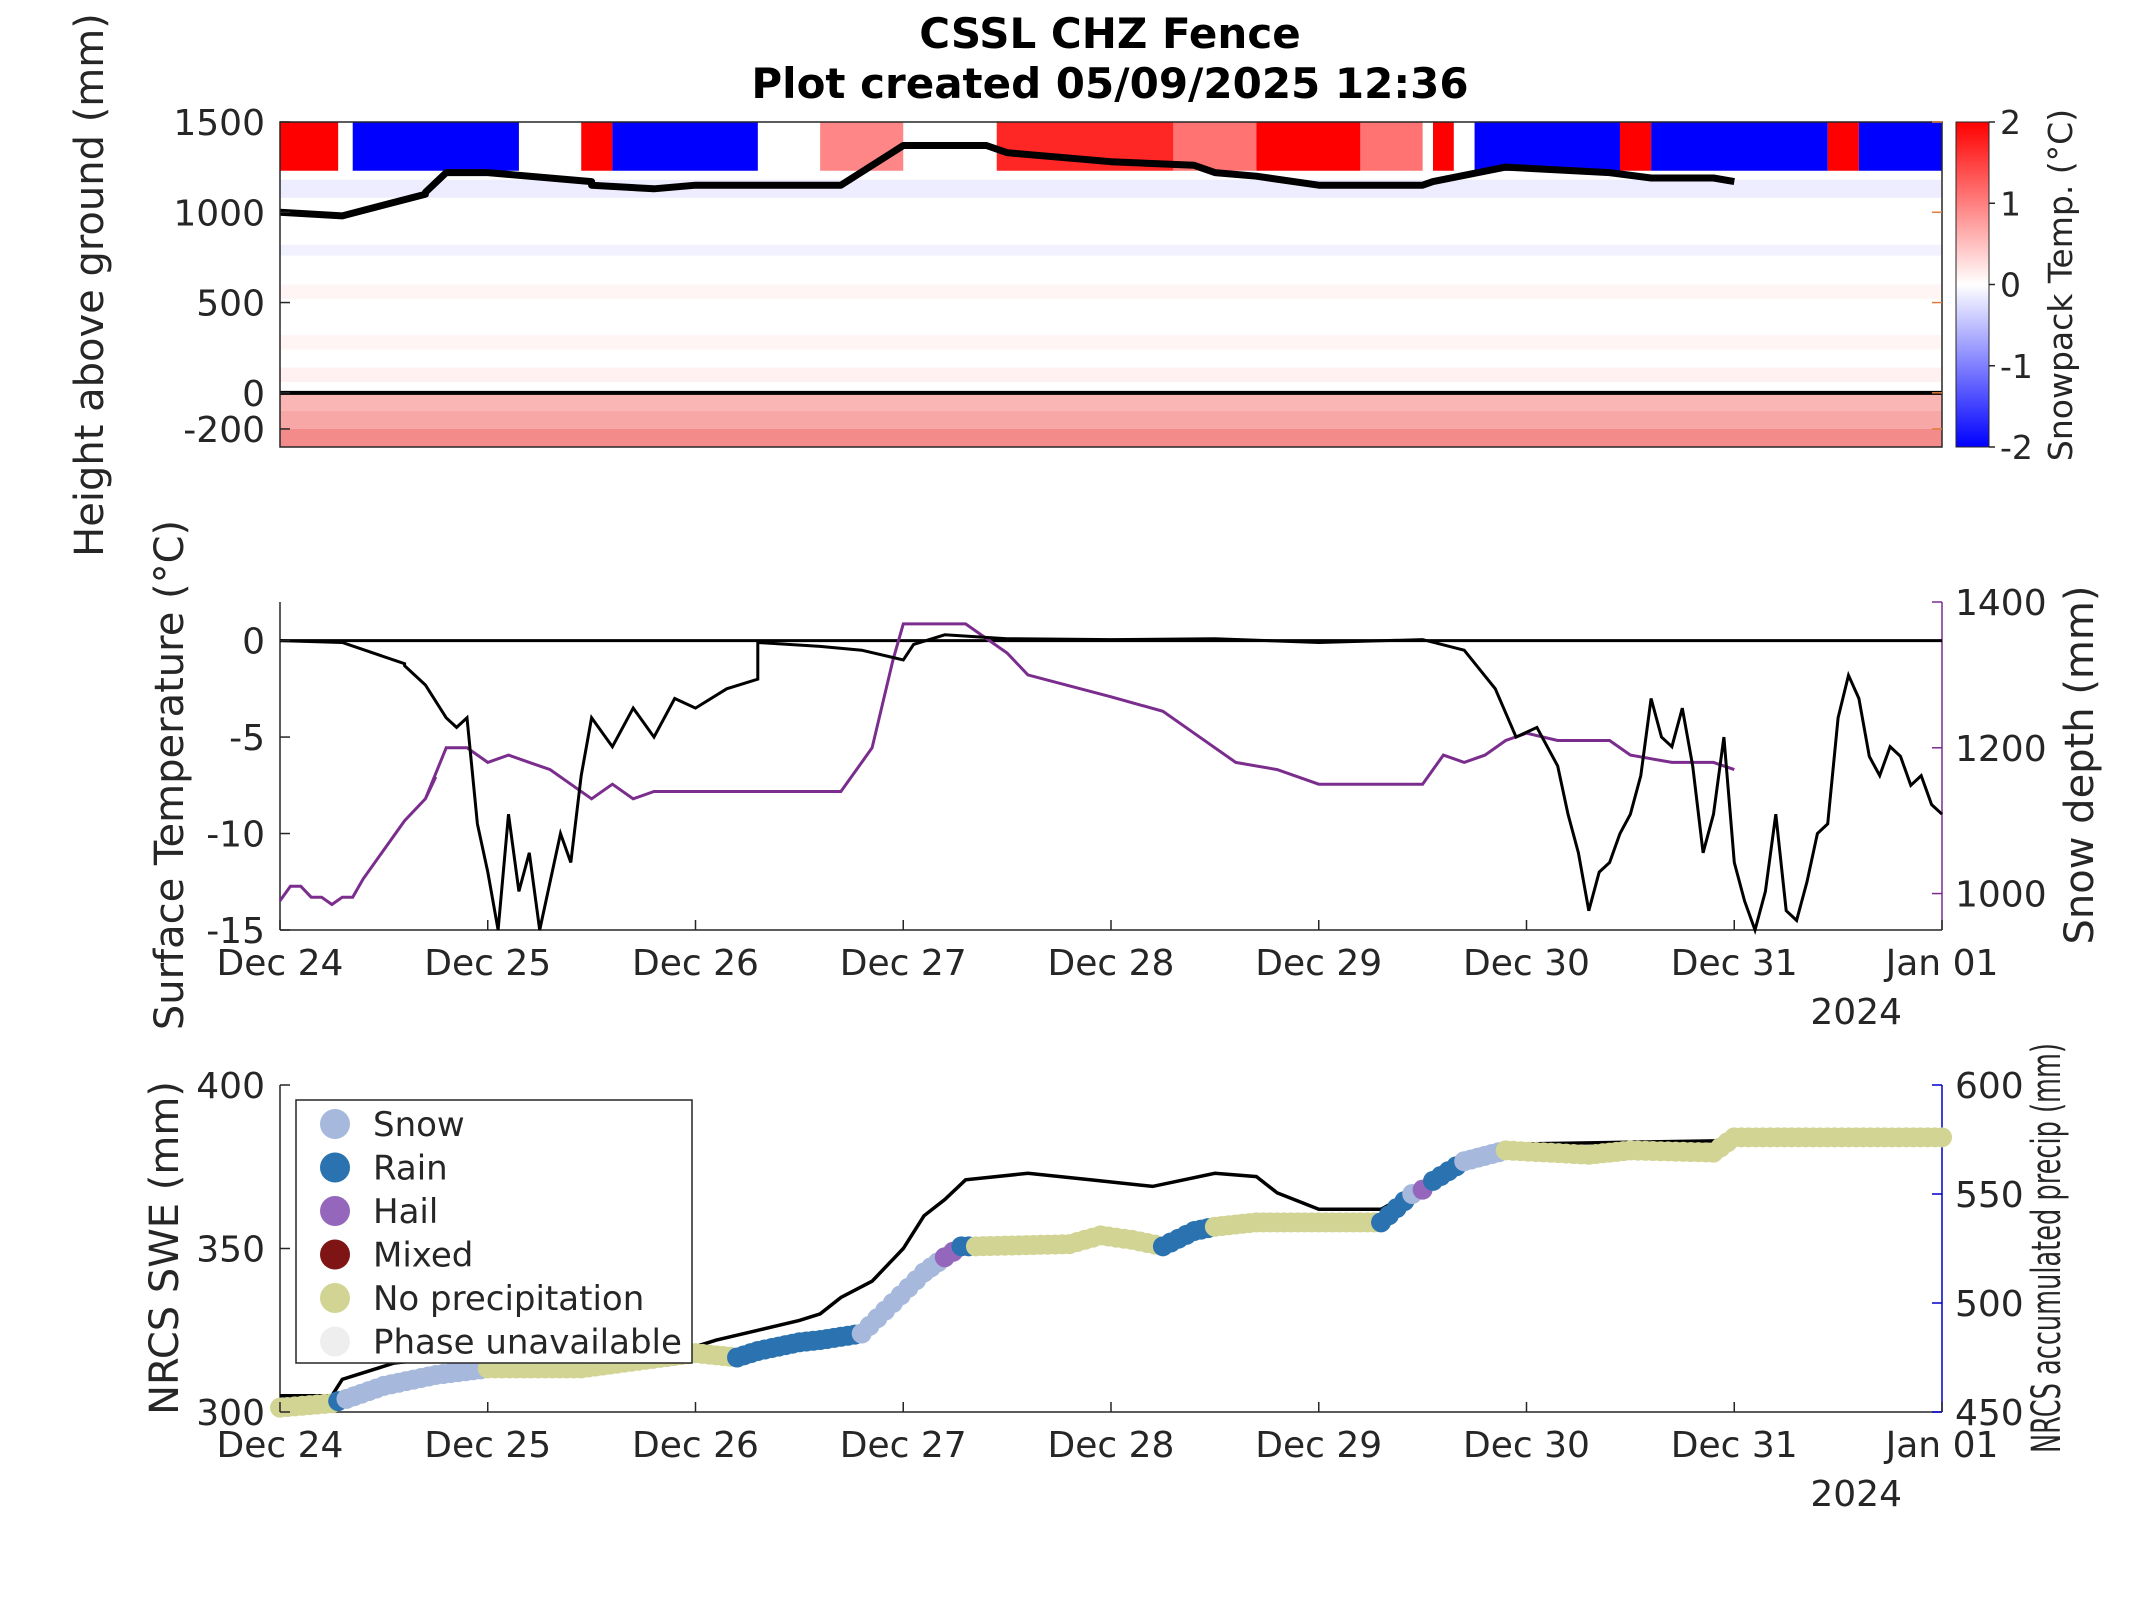 This screenshot has width=2133, height=1600. I want to click on heatmap-y-tick-label: 500, so click(230, 304).